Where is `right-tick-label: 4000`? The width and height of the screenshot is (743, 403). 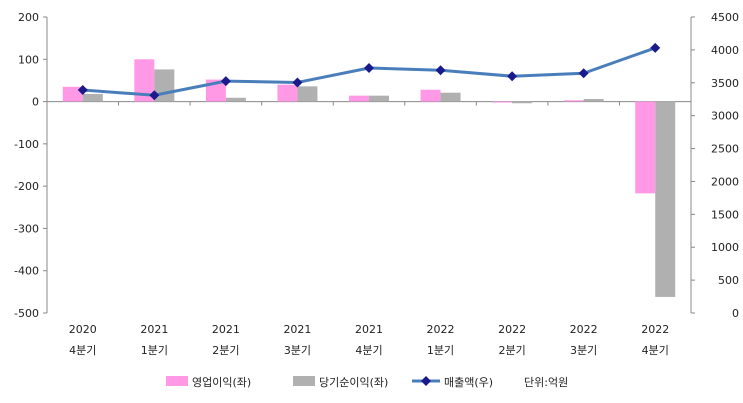
right-tick-label: 4000 is located at coordinates (725, 50).